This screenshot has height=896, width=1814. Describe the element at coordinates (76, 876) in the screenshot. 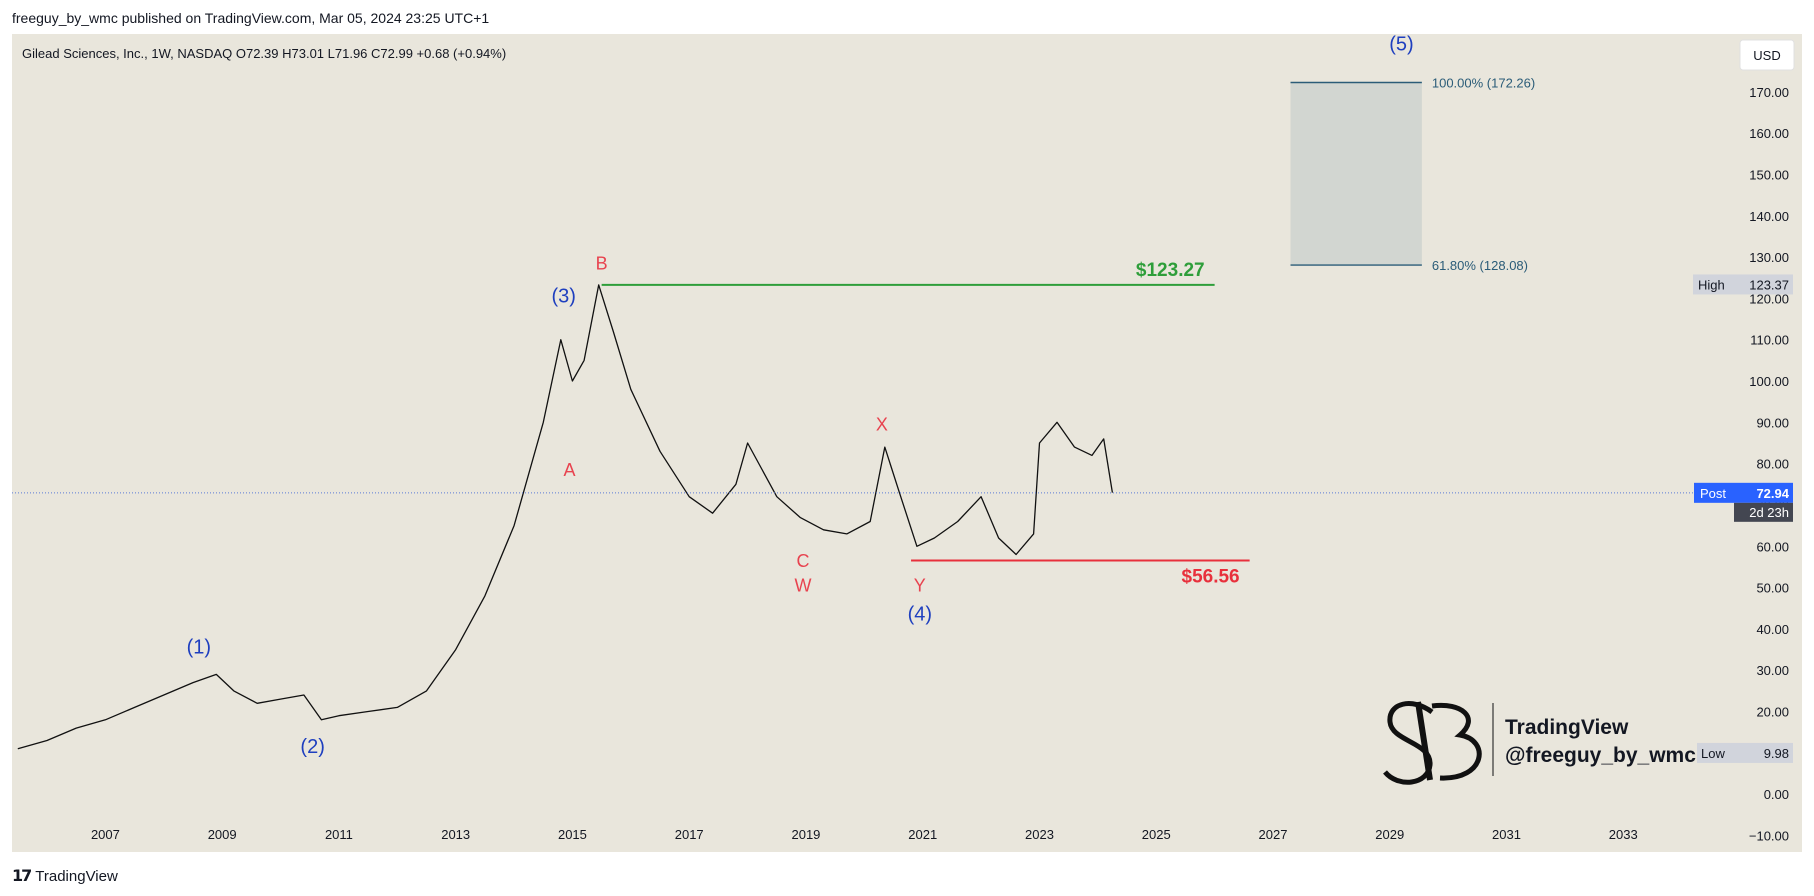

I see `tradingview-logo-text: TradingView` at that location.